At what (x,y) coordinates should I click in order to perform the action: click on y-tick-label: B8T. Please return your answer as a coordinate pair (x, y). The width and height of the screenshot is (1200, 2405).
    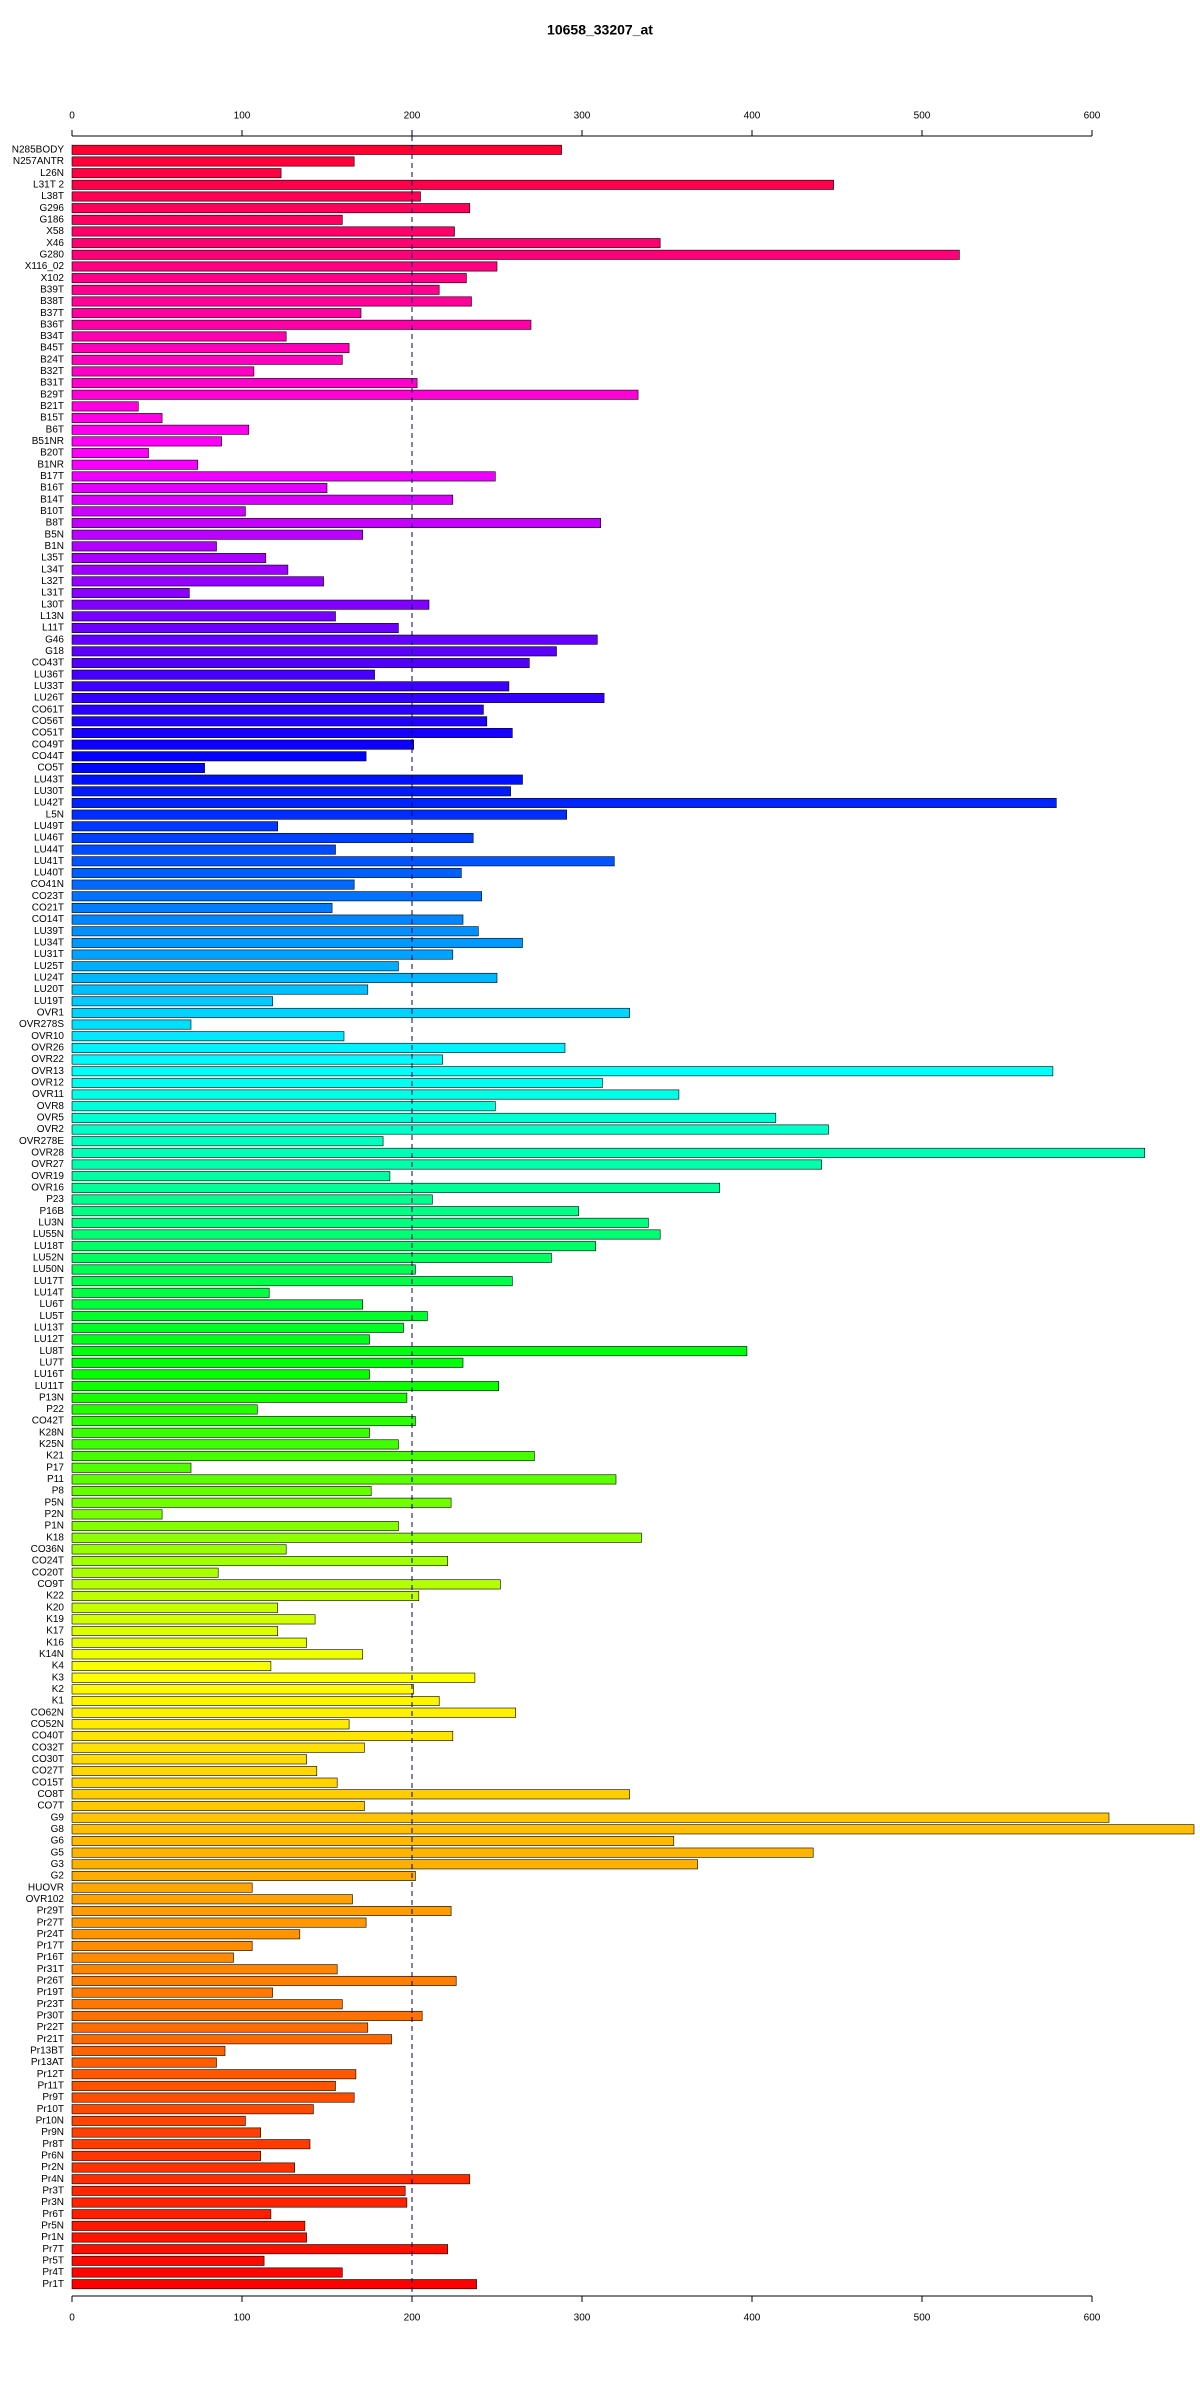
    Looking at the image, I should click on (55, 523).